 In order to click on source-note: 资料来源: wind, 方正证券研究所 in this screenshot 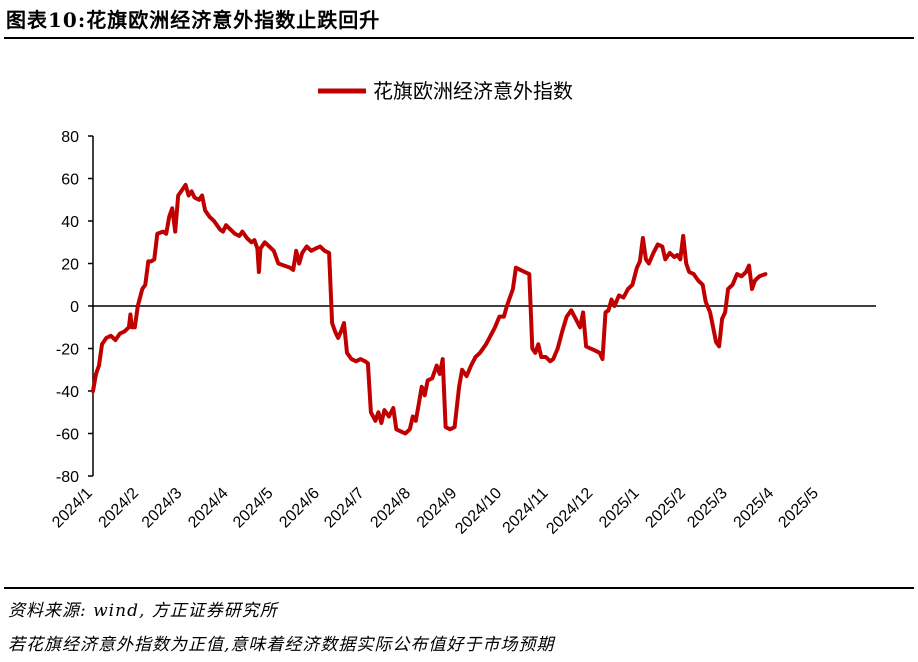, I will do `click(143, 611)`.